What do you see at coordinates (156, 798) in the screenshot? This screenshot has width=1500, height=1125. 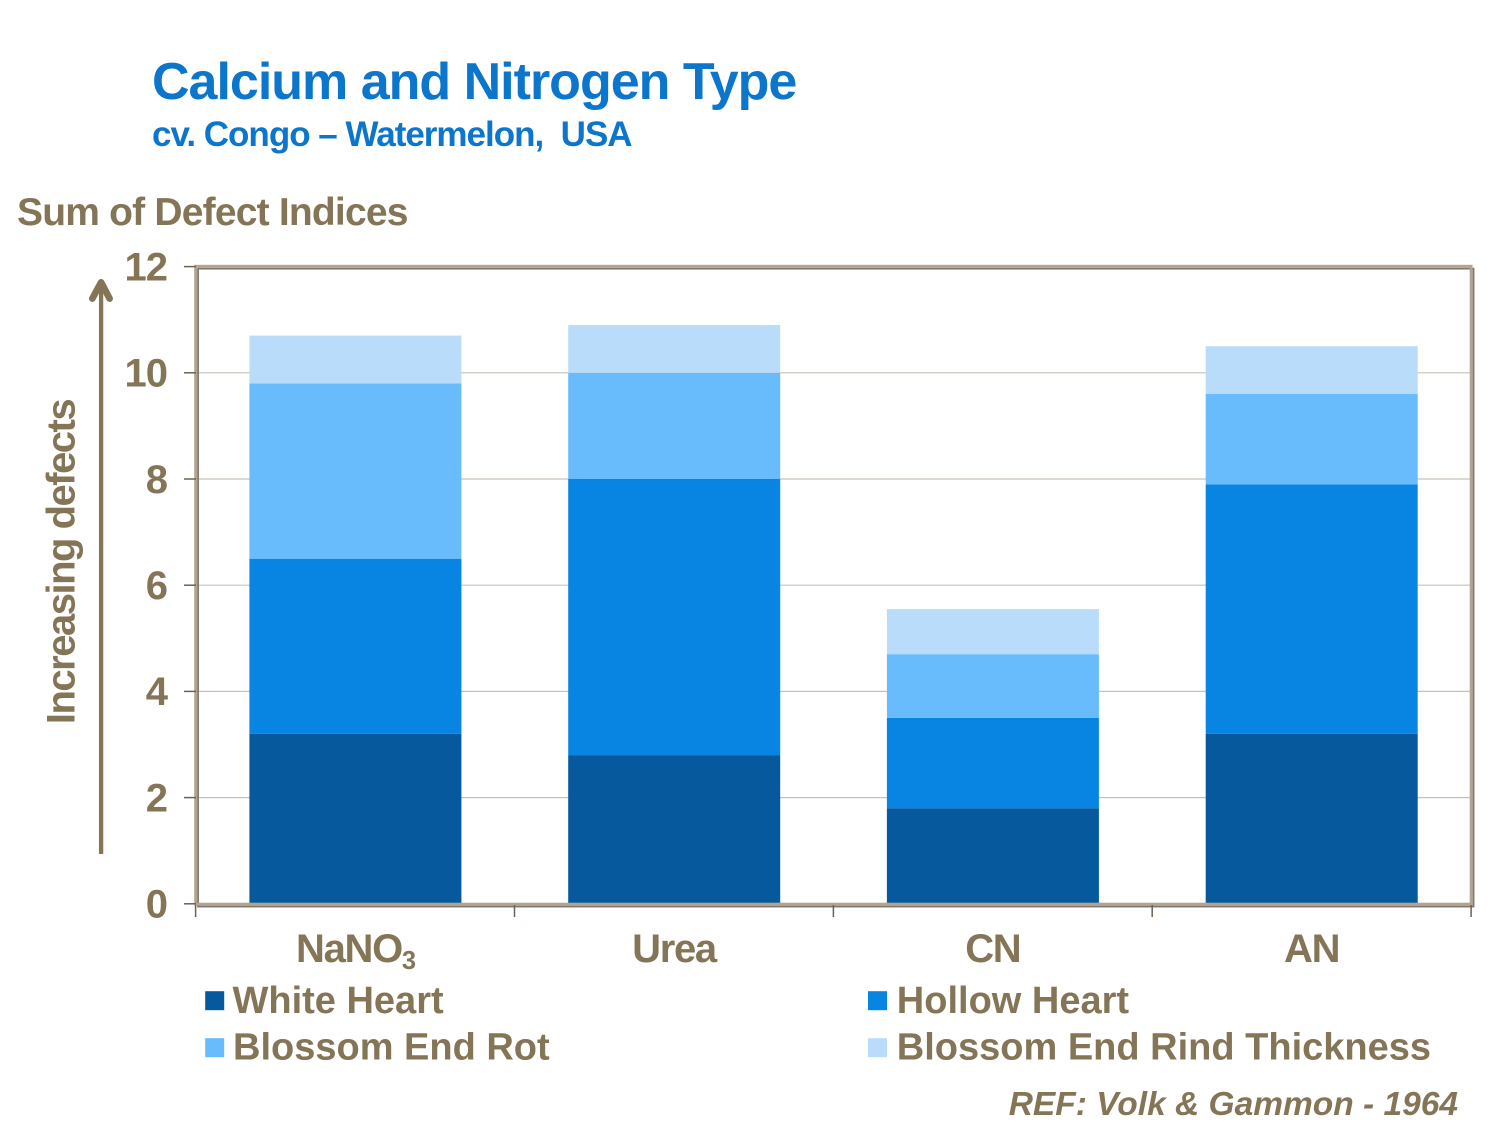 I see `svg-text: 2` at bounding box center [156, 798].